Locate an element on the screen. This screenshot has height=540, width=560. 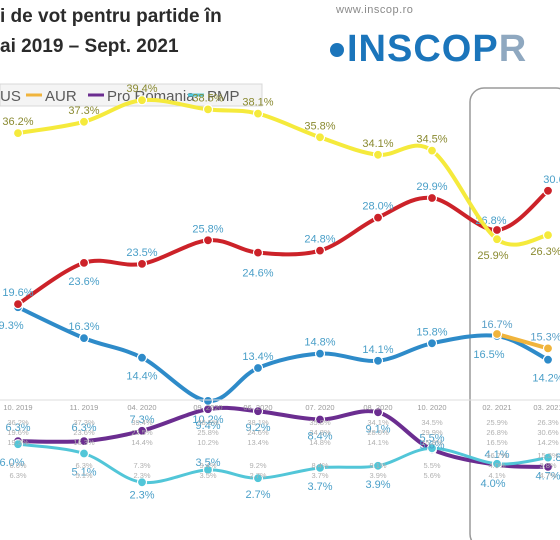
data-label-usr-7: 15.8% is located at coordinates (431, 332).